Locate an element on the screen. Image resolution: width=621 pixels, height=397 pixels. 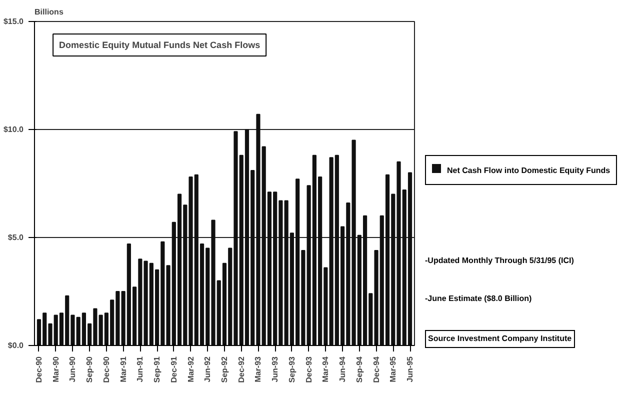
x-tick-label: Jun-95 is located at coordinates (410, 369).